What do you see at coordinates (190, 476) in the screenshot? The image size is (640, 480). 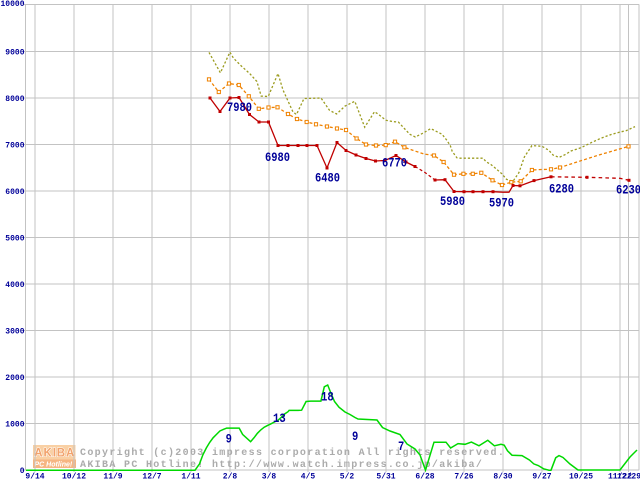 I see `svg-text: 1/11` at bounding box center [190, 476].